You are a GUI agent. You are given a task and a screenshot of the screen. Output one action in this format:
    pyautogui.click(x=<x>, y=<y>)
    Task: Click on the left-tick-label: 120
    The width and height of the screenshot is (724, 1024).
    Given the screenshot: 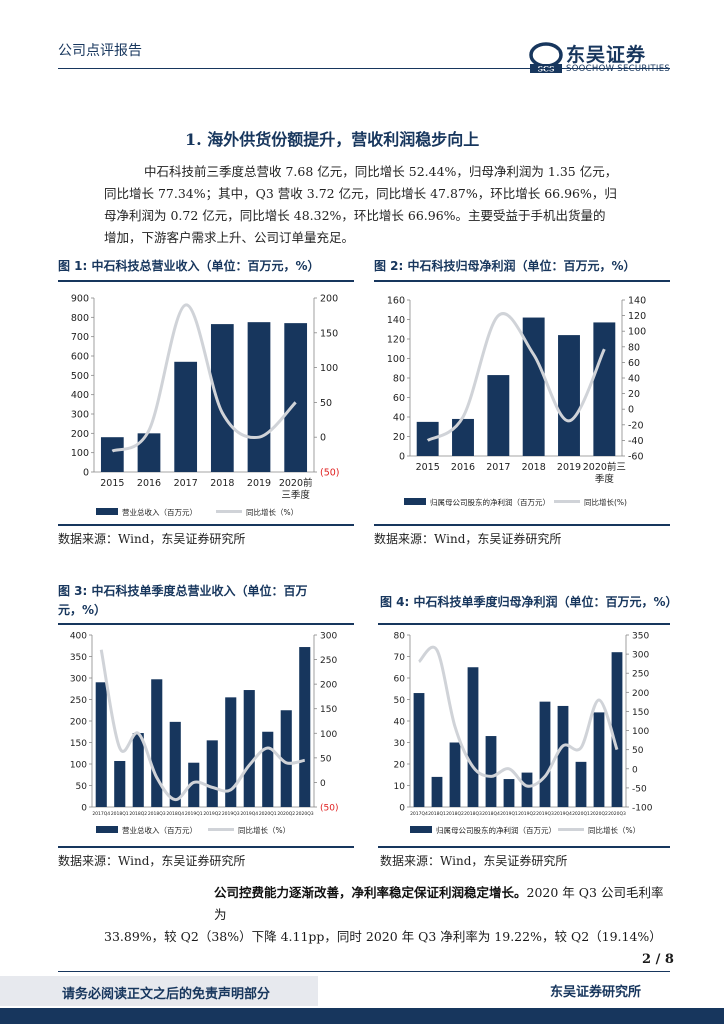 What is the action you would take?
    pyautogui.click(x=396, y=340)
    